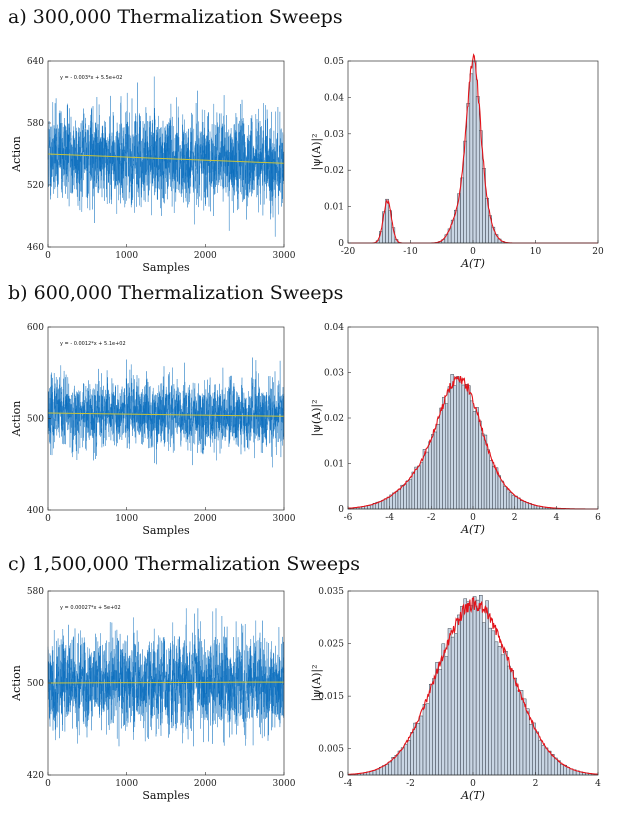  I want to click on fit-equation-label: y = - 0.003*x + 5.5e+02, so click(91, 78).